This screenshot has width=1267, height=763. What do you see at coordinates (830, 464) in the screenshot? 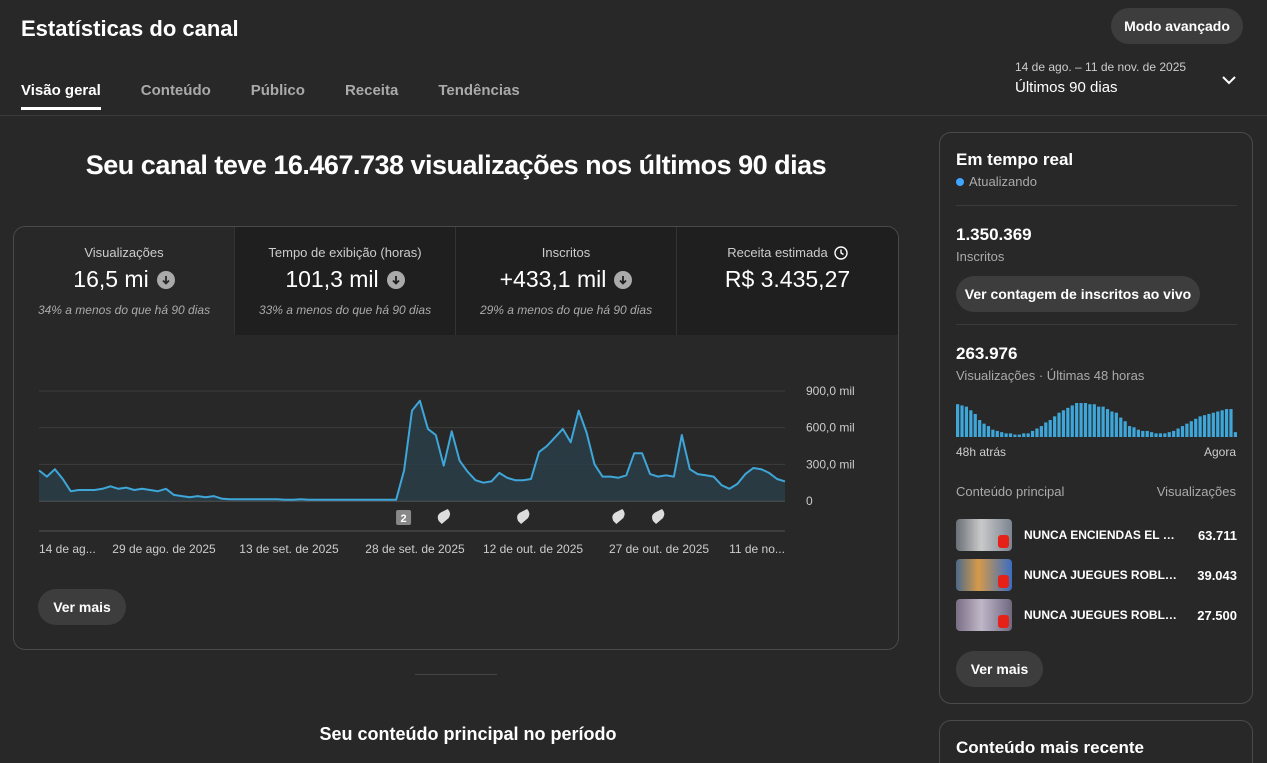
I see `y-tick-label: 300,0 mil` at bounding box center [830, 464].